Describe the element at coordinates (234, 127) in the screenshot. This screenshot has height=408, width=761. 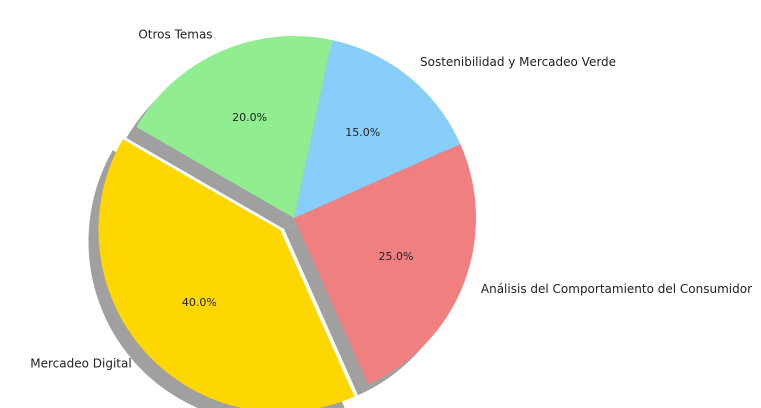
I see `pie-slice-otros-temas` at that location.